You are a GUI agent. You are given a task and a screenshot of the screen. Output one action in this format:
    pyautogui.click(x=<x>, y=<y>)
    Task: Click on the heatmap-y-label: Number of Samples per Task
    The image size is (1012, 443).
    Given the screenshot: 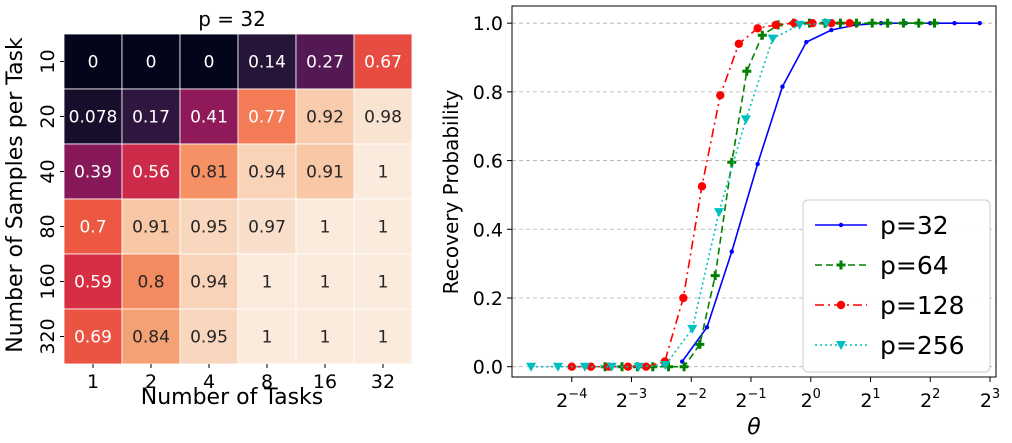 What is the action you would take?
    pyautogui.click(x=15, y=195)
    